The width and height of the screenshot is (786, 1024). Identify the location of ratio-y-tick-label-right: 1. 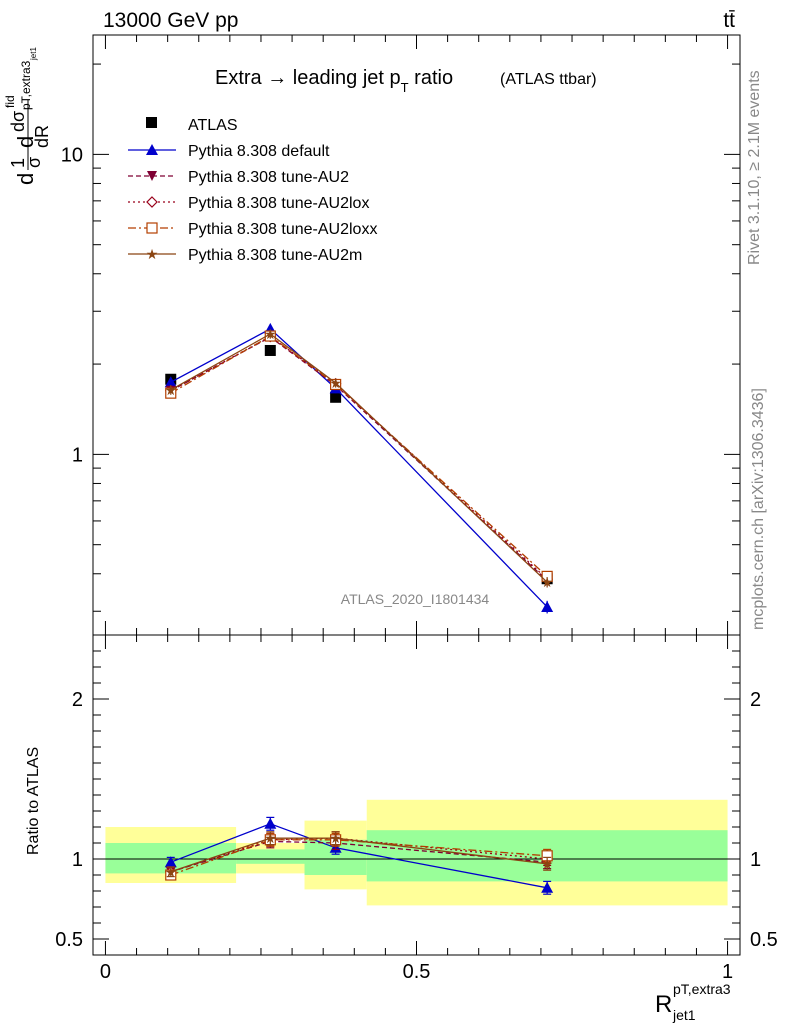
(755, 860).